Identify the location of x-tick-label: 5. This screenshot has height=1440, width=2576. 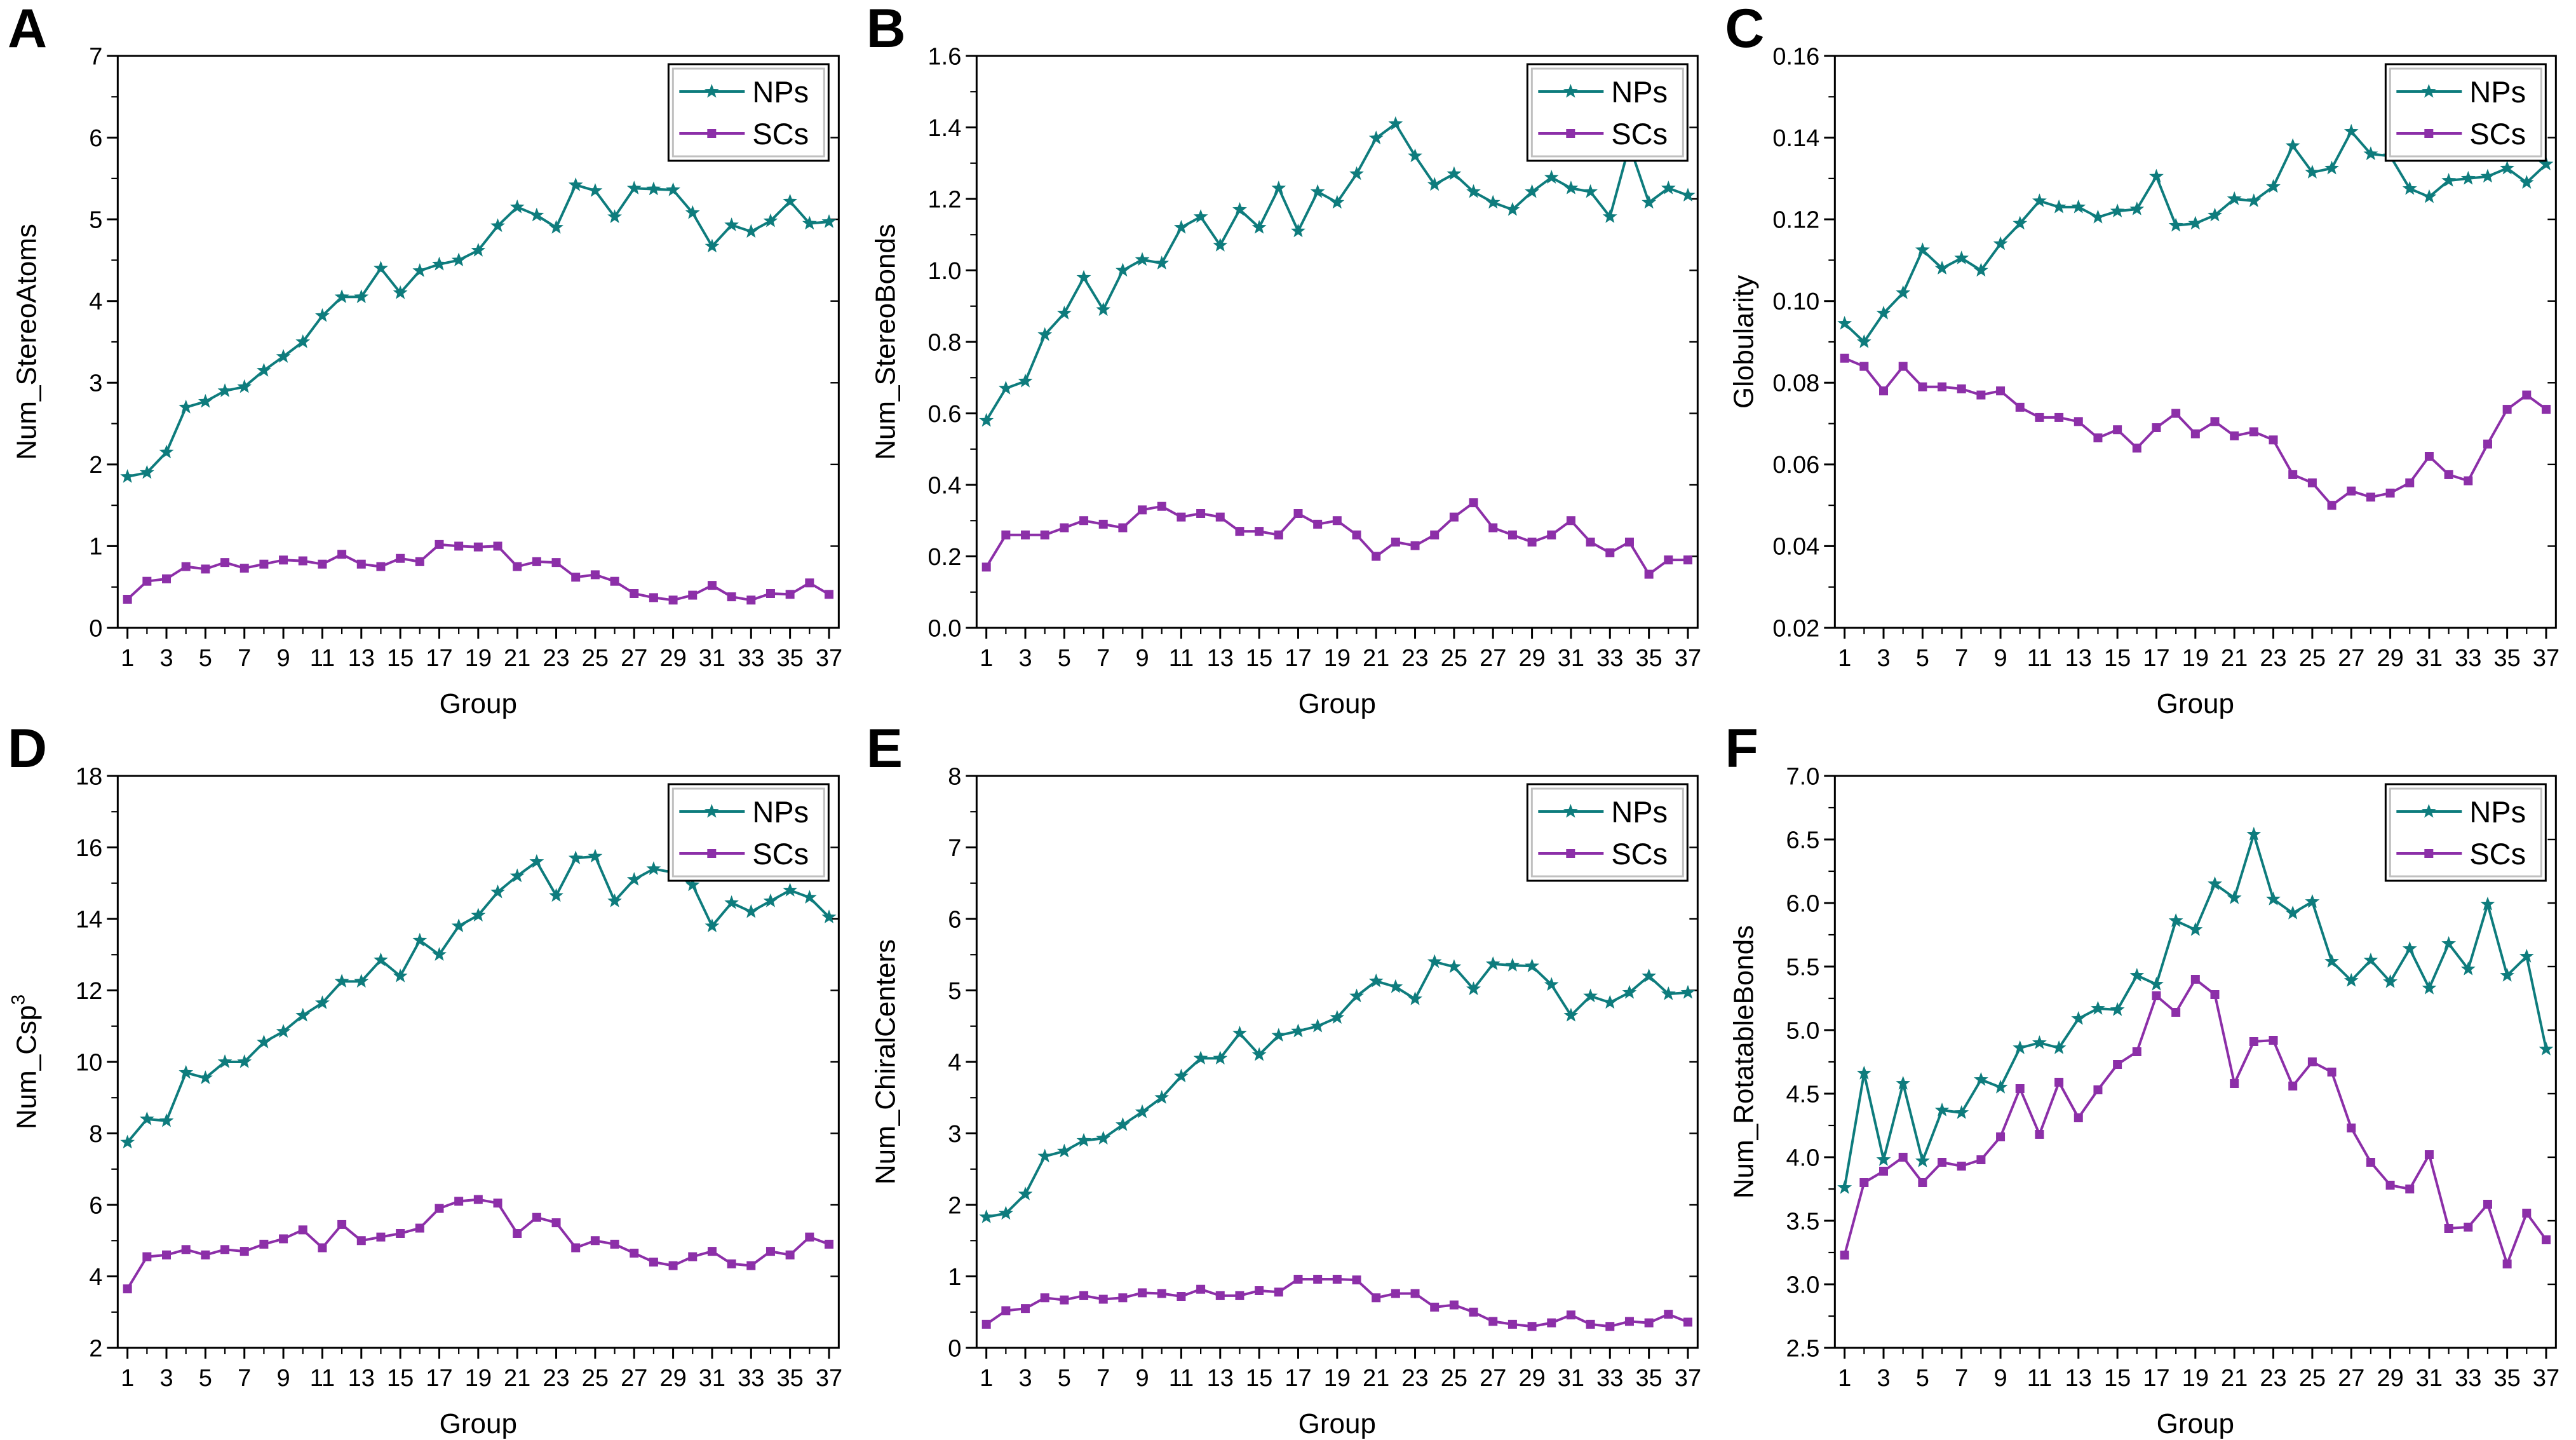
(205, 1378).